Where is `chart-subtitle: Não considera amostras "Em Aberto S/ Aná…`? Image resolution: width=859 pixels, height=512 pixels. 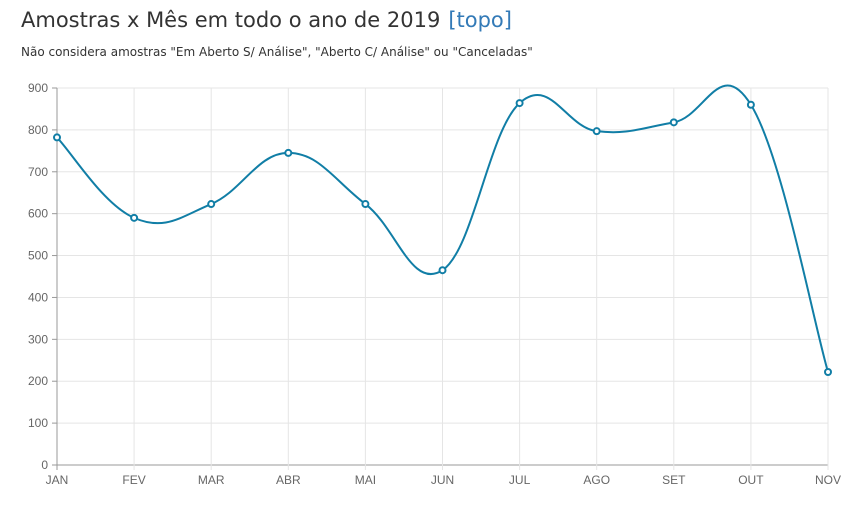 chart-subtitle: Não considera amostras "Em Aberto S/ Aná… is located at coordinates (277, 52).